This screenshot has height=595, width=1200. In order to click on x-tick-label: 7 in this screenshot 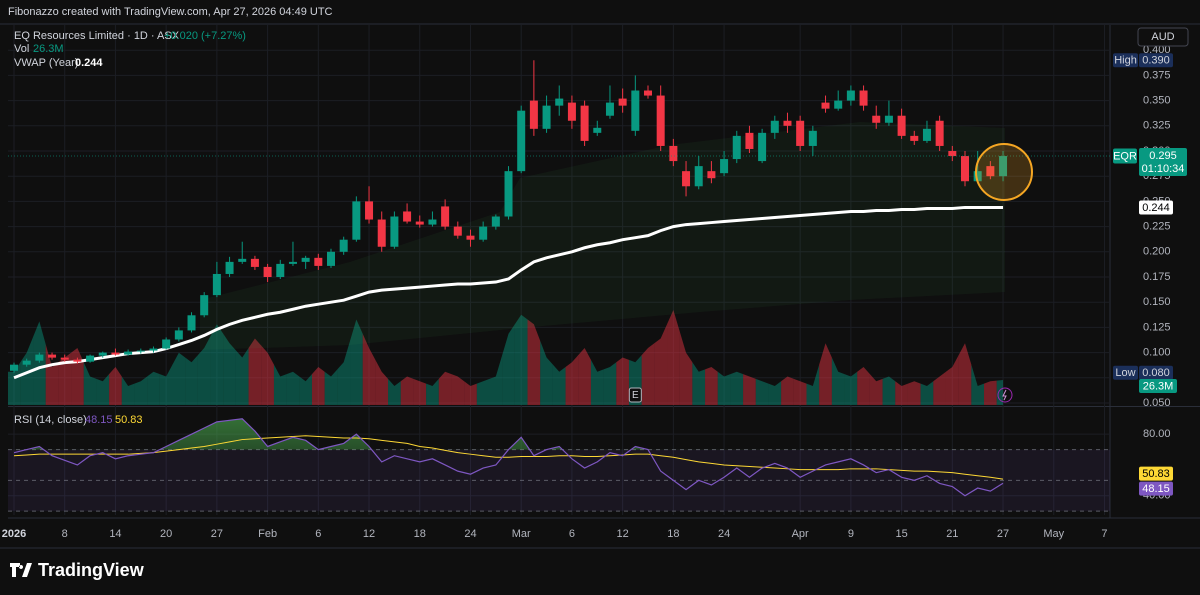, I will do `click(1104, 534)`.